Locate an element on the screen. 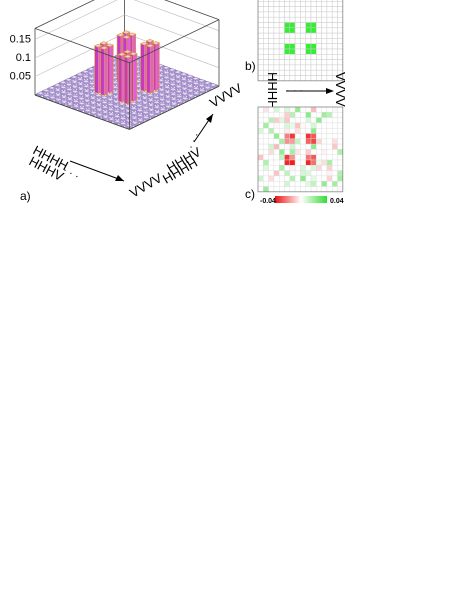 The image size is (463, 599). box-edge is located at coordinates (82, 112).